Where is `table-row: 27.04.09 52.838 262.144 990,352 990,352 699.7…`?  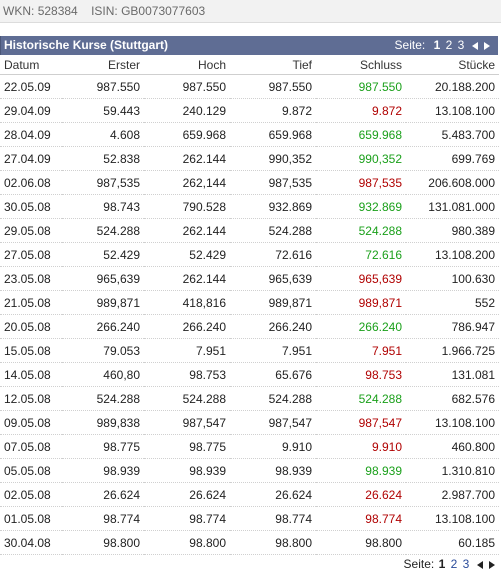
table-row: 27.04.09 52.838 262.144 990,352 990,352 699.7… is located at coordinates (249, 158).